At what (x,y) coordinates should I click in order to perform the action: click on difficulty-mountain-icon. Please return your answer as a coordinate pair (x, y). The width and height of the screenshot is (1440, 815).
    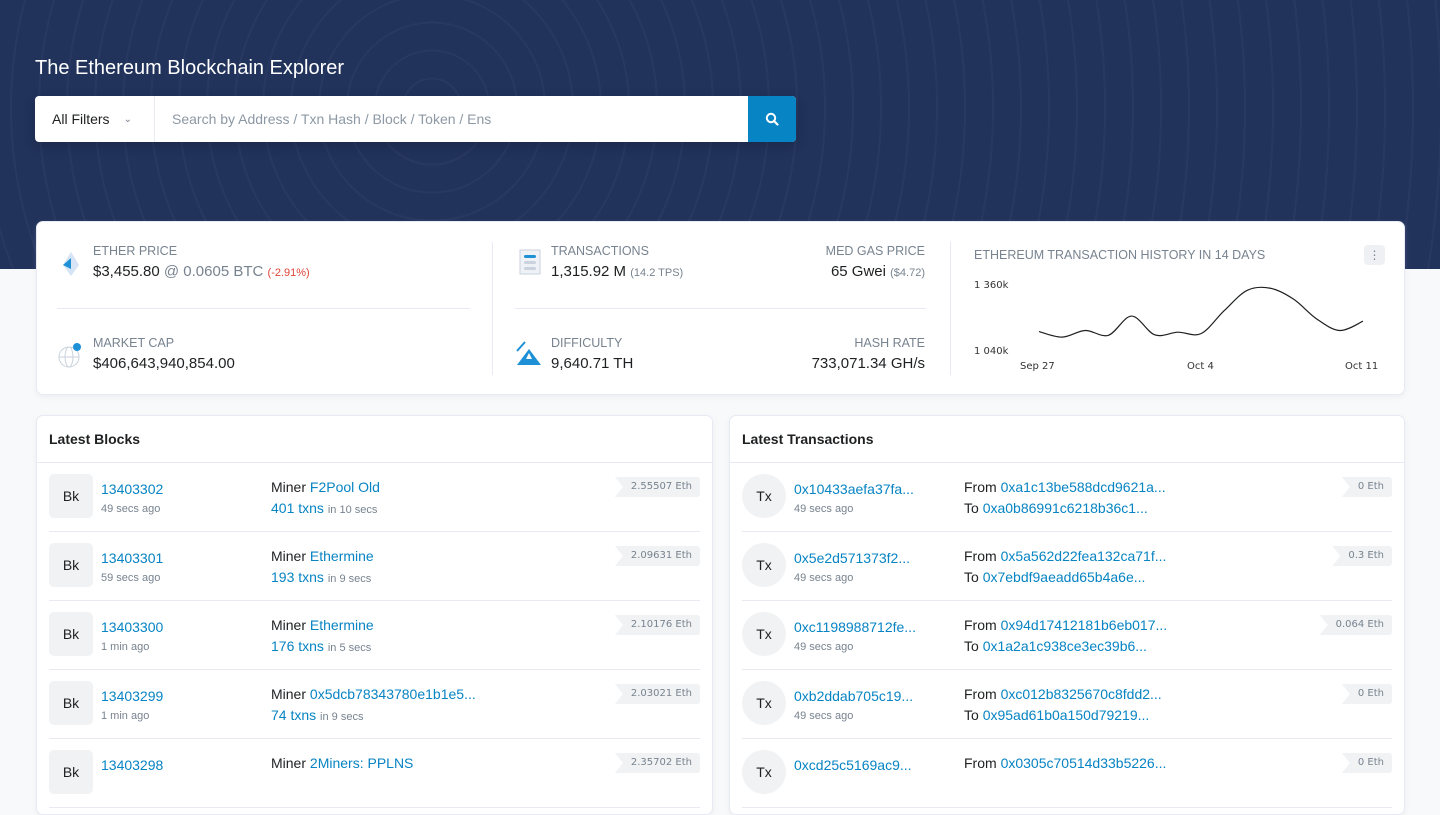
    Looking at the image, I should click on (528, 353).